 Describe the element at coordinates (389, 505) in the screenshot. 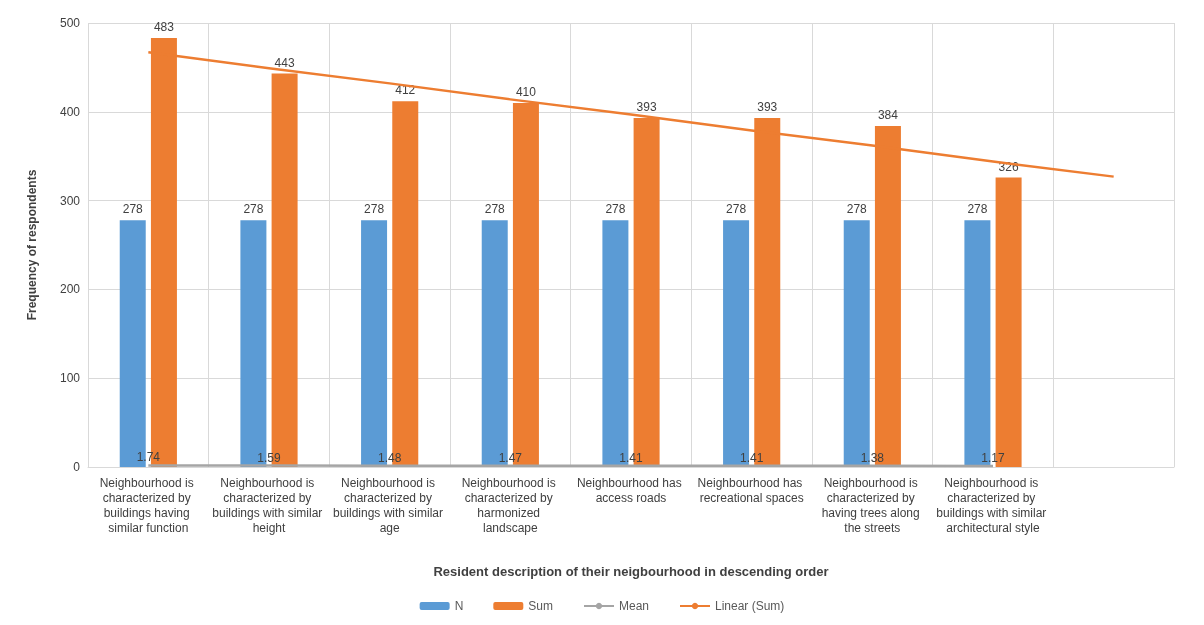

I see `x-tick-label: Neighbourhood is characterized by buildings with similar age` at that location.